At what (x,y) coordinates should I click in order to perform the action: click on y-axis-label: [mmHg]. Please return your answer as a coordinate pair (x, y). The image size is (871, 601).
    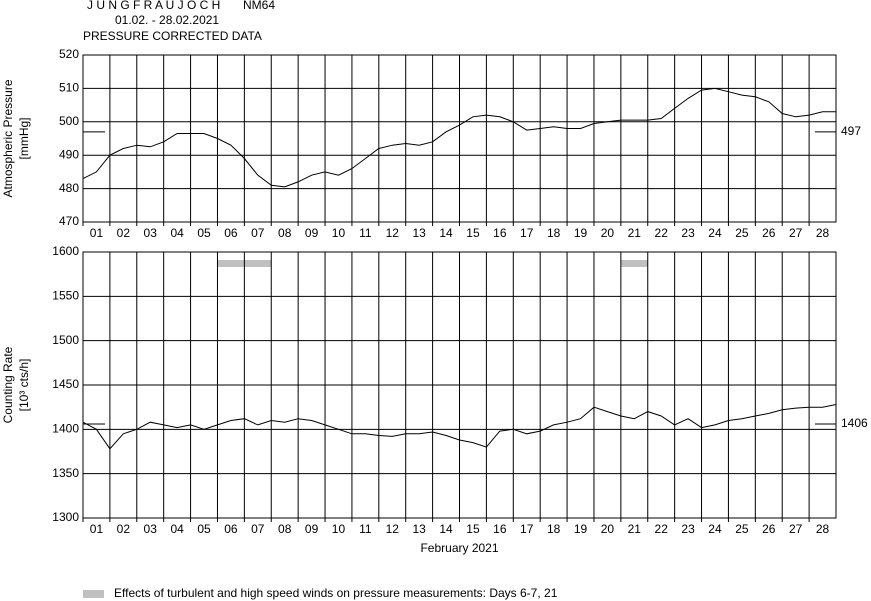
    Looking at the image, I should click on (24, 139).